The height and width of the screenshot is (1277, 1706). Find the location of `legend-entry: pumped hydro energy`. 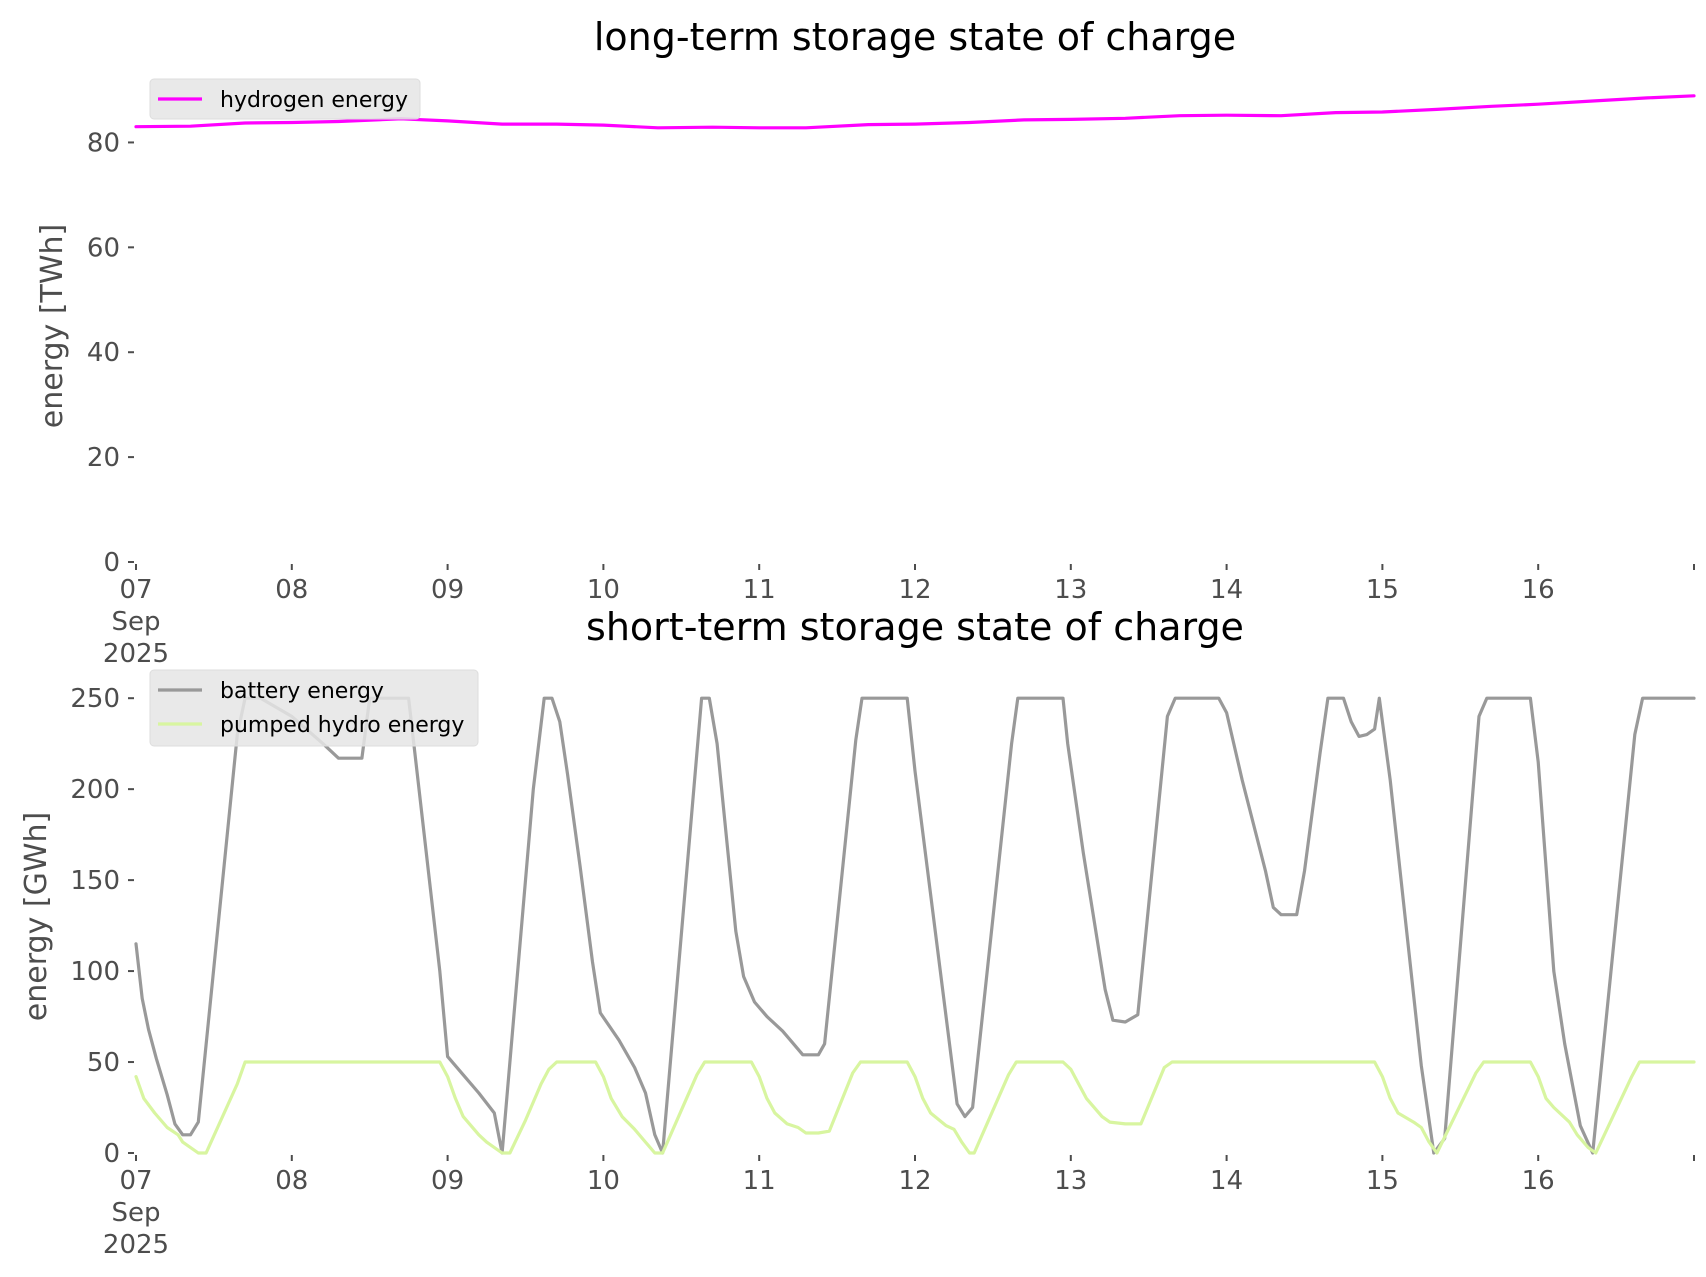

legend-entry: pumped hydro energy is located at coordinates (342, 725).